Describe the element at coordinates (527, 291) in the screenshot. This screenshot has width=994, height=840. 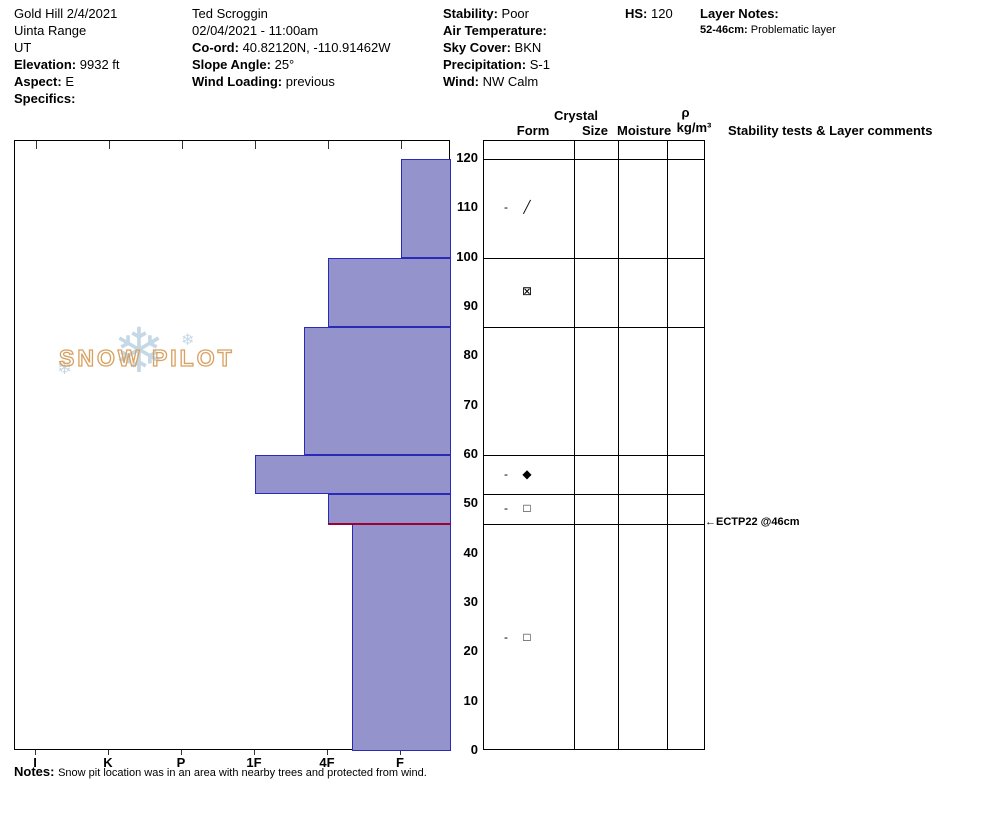
I see `grain-form-symbol-melt-freeze-crust: ⊠` at that location.